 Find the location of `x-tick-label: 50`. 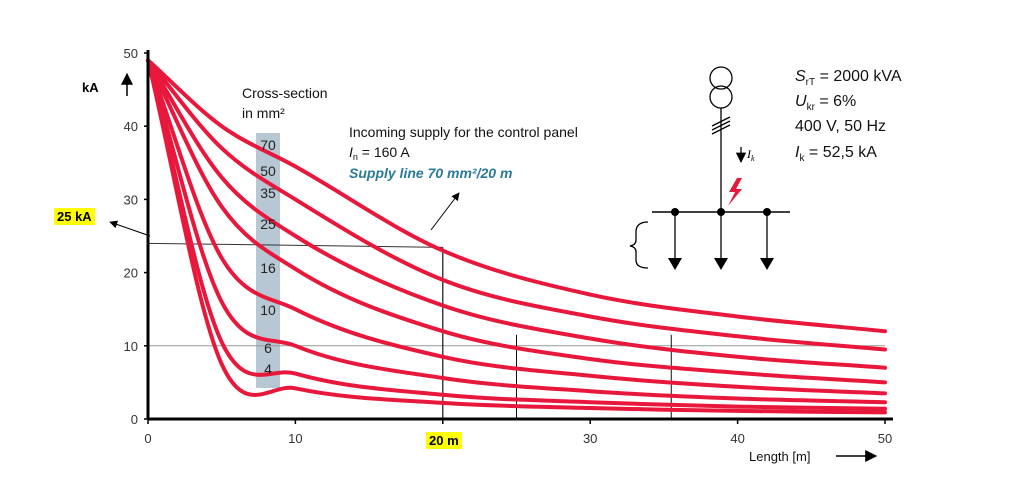

x-tick-label: 50 is located at coordinates (885, 438).